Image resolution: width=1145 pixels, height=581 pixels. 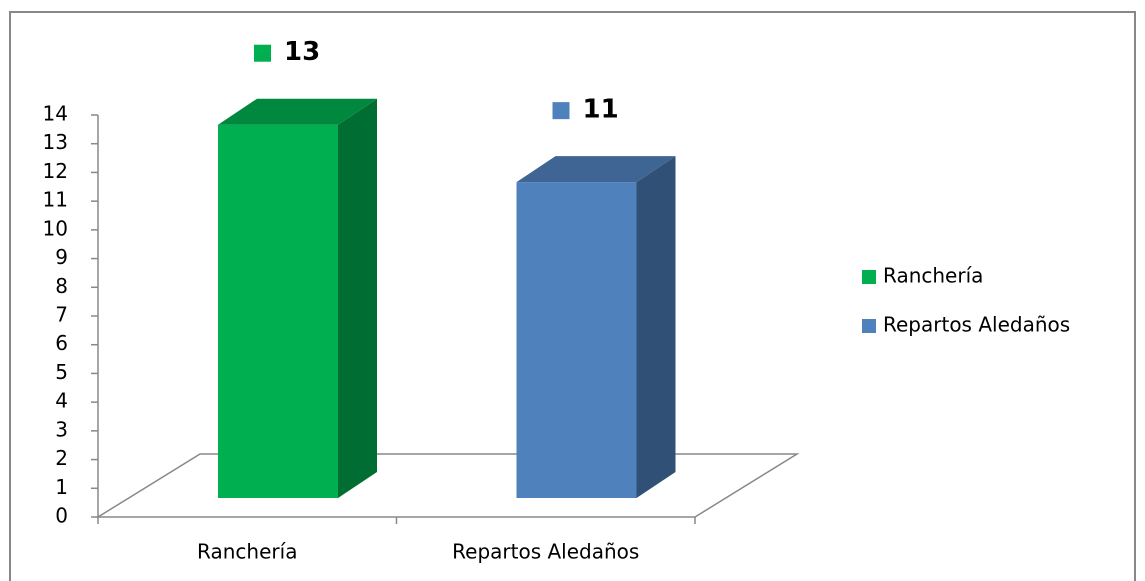 What do you see at coordinates (61, 458) in the screenshot?
I see `y-tick-label: 2` at bounding box center [61, 458].